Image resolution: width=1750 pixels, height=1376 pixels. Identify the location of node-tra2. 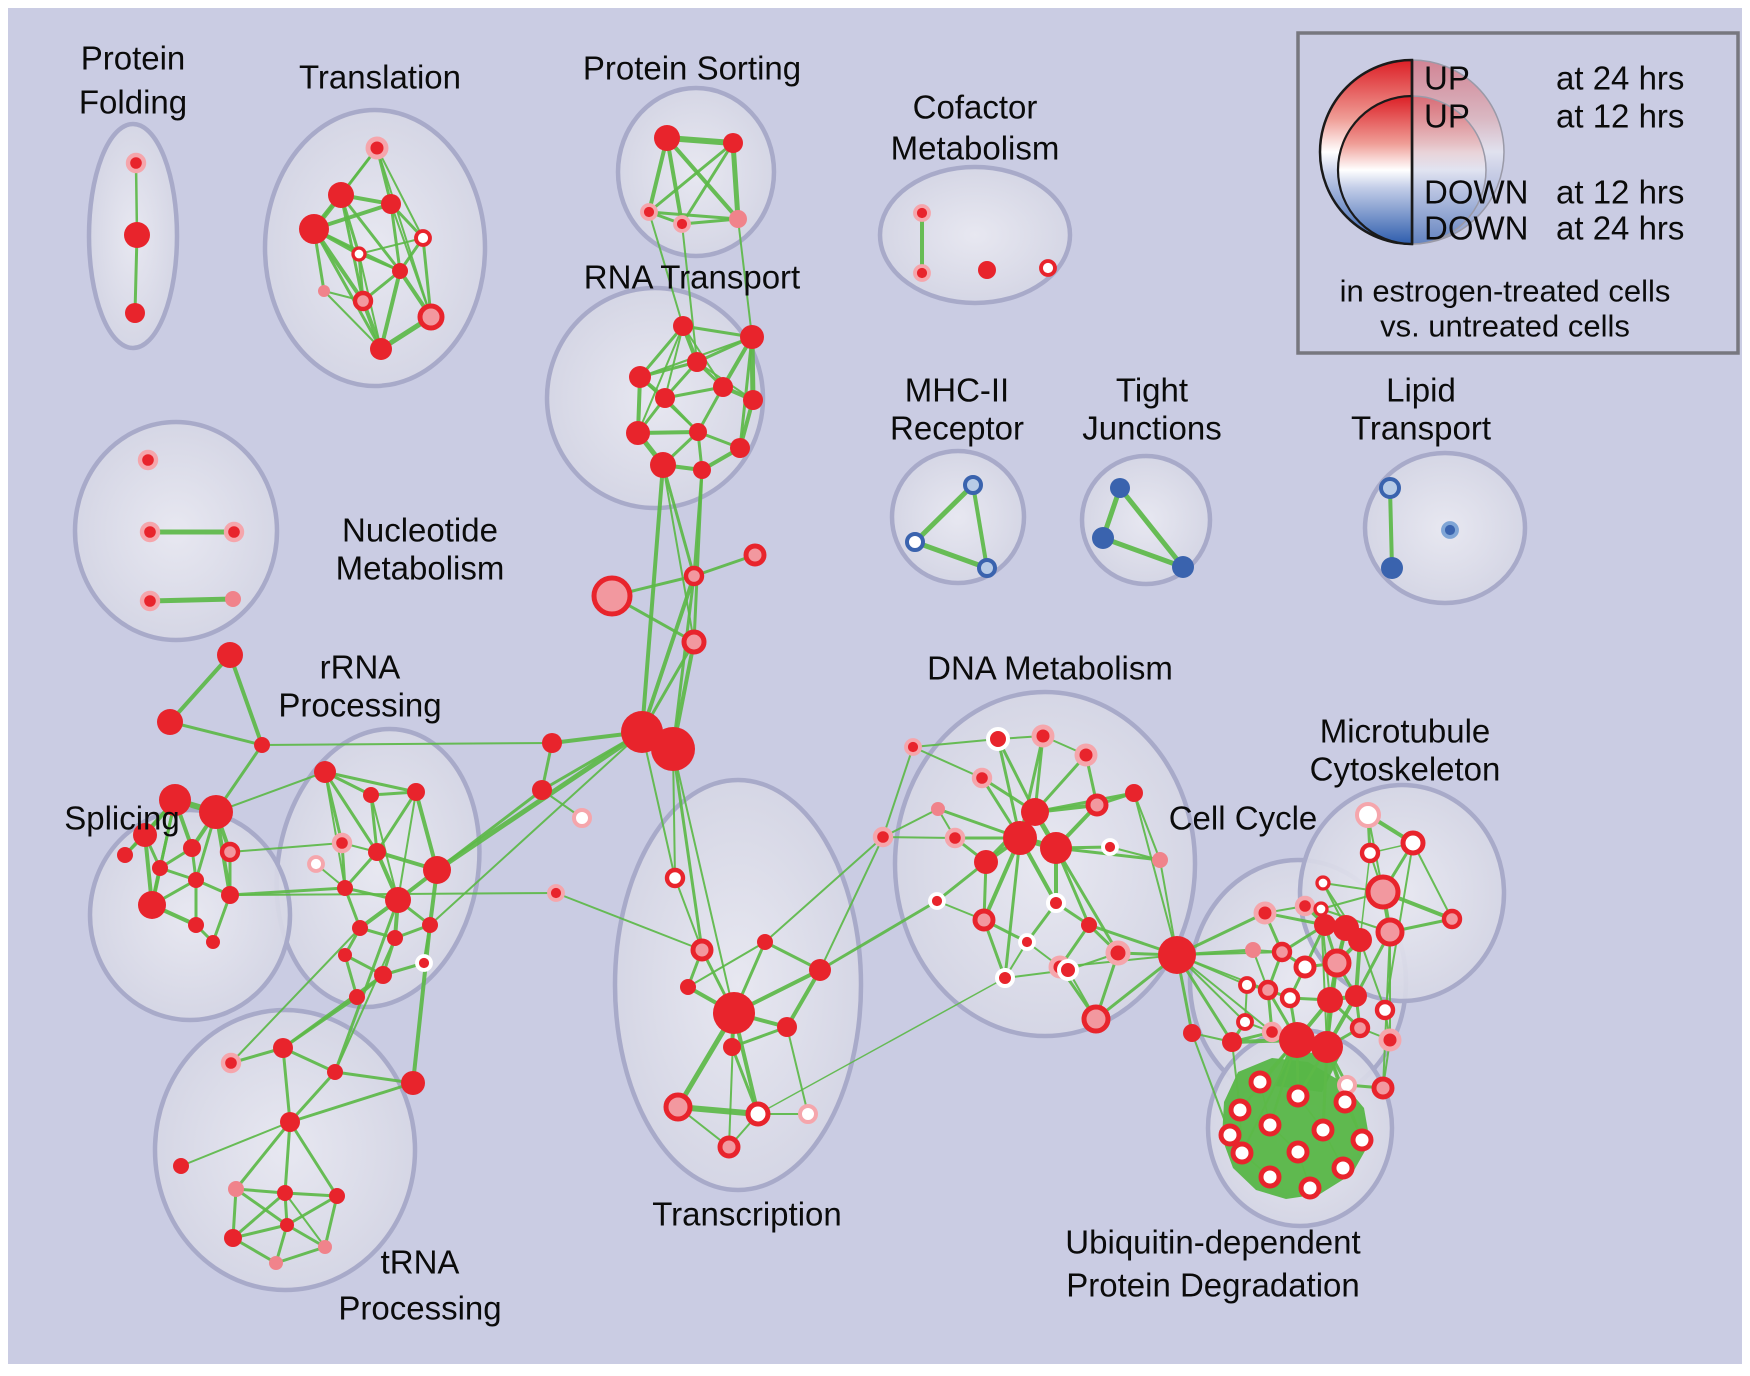
(413, 1083).